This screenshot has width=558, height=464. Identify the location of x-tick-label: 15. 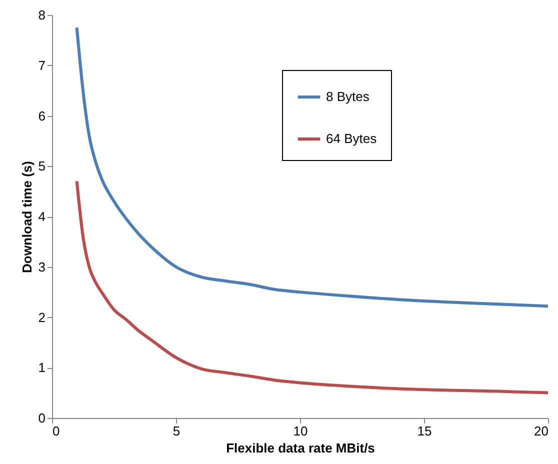
(424, 431).